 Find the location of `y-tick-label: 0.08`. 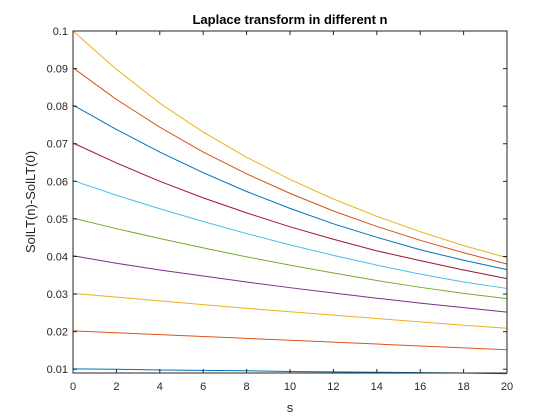

y-tick-label: 0.08 is located at coordinates (57, 107).